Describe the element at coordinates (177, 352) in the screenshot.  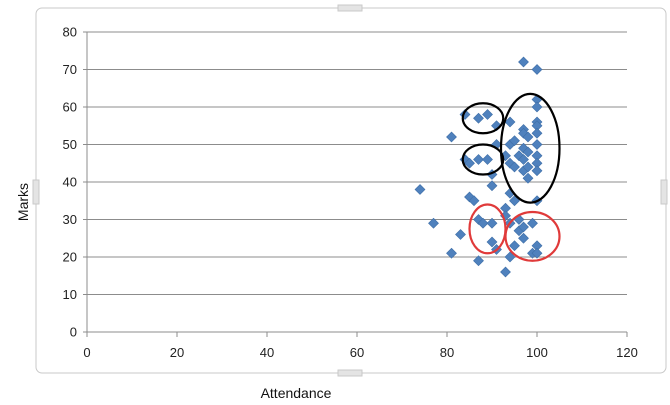
I see `x-tick-label: 20` at that location.